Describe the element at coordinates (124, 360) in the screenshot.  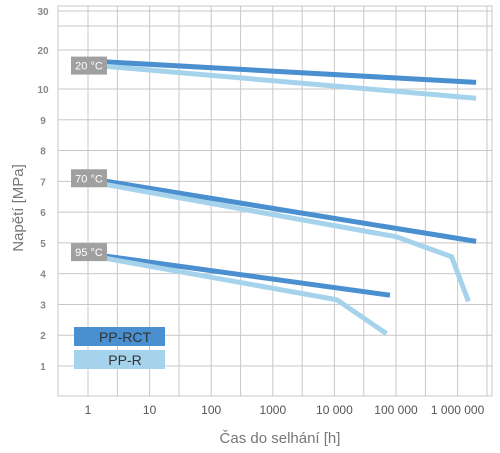
I see `legend-label: PP-R` at that location.